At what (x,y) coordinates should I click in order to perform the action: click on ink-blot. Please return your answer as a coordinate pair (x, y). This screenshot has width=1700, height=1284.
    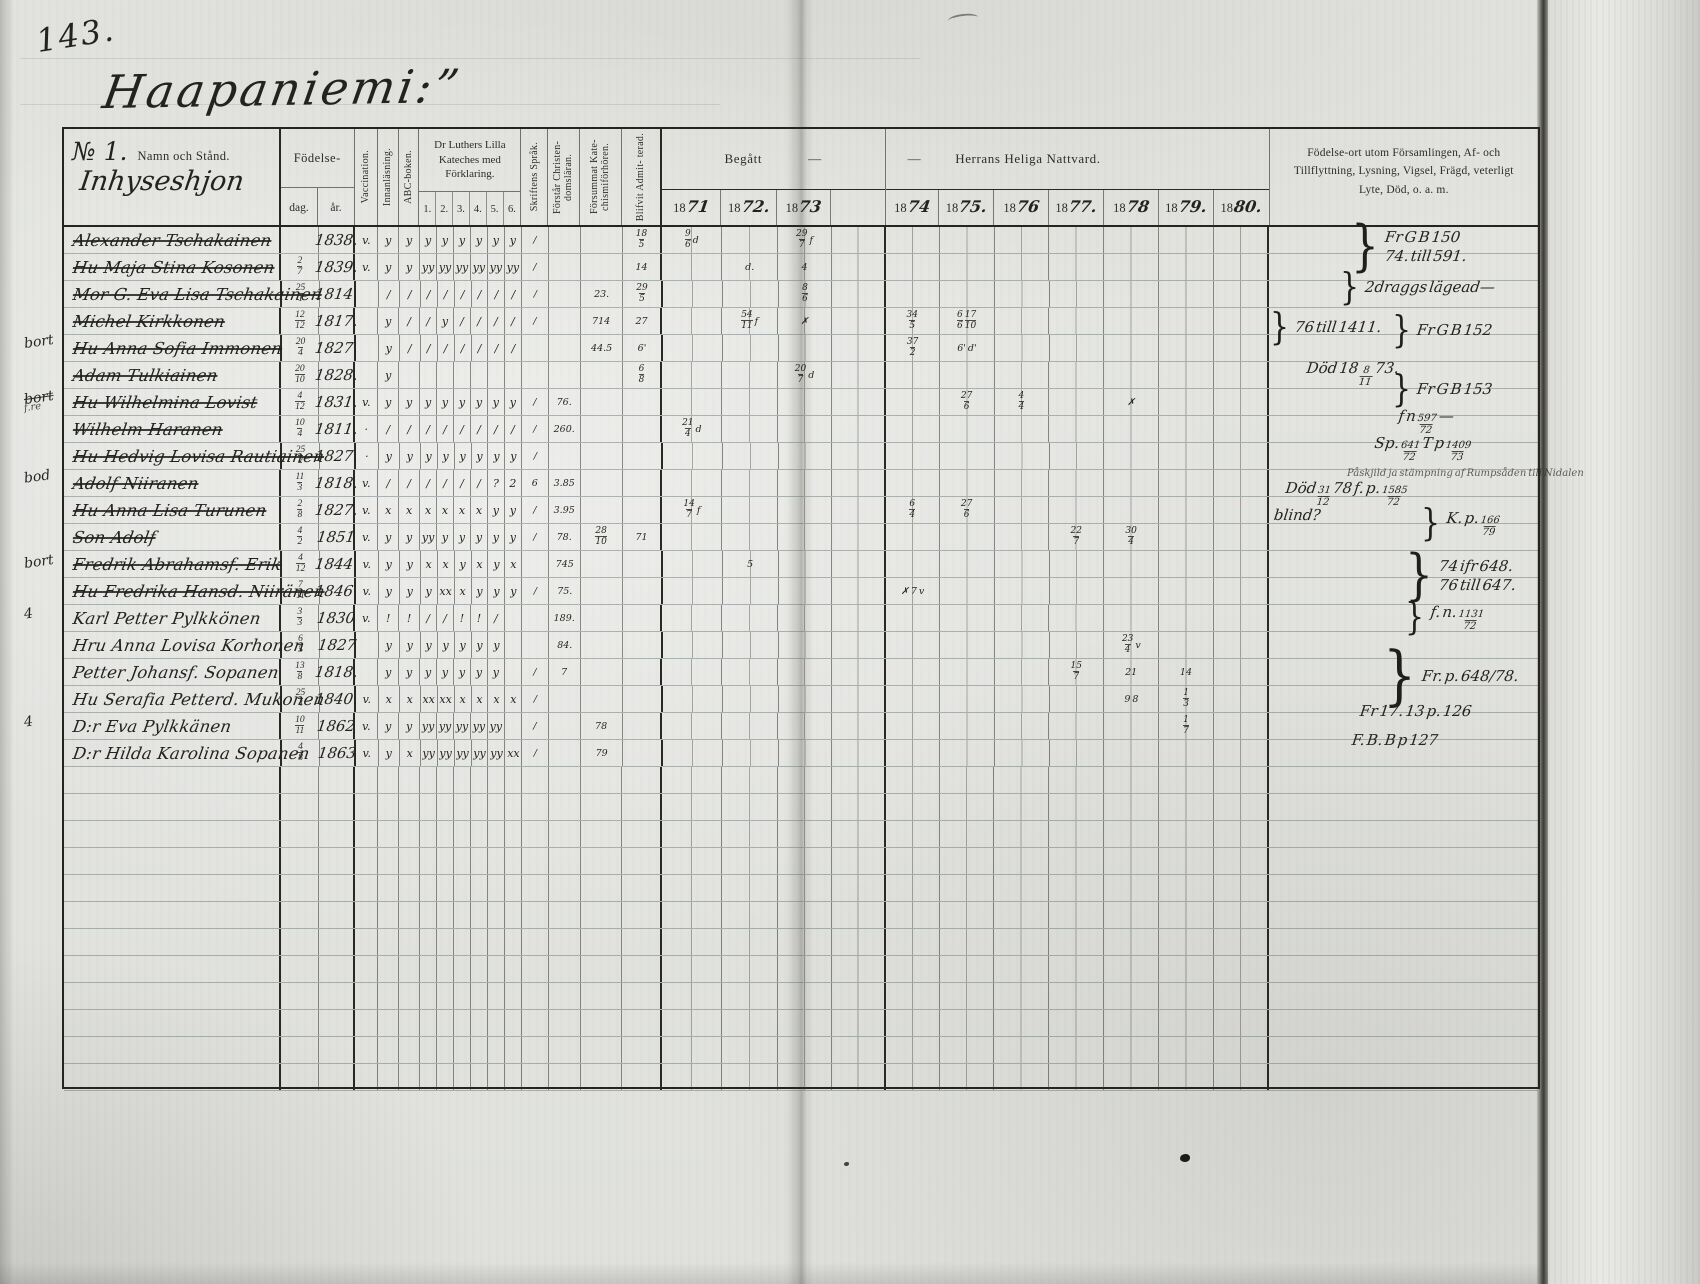
    Looking at the image, I should click on (1185, 1158).